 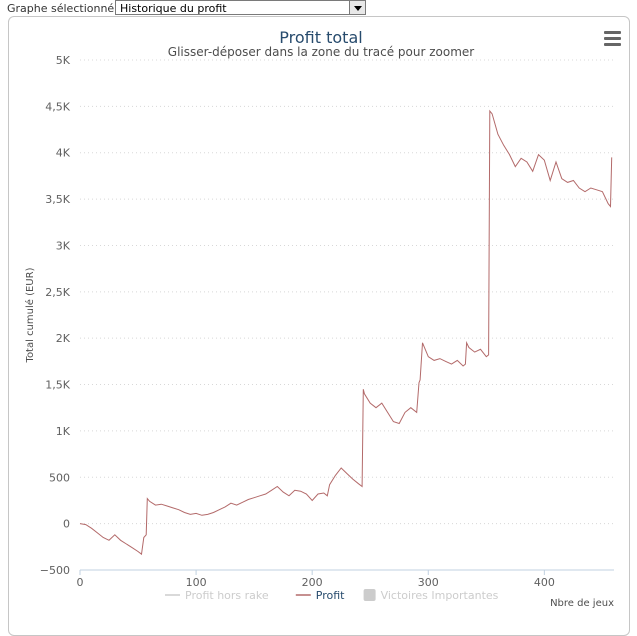 What do you see at coordinates (357, 7) in the screenshot?
I see `dropdown-arrow-icon` at bounding box center [357, 7].